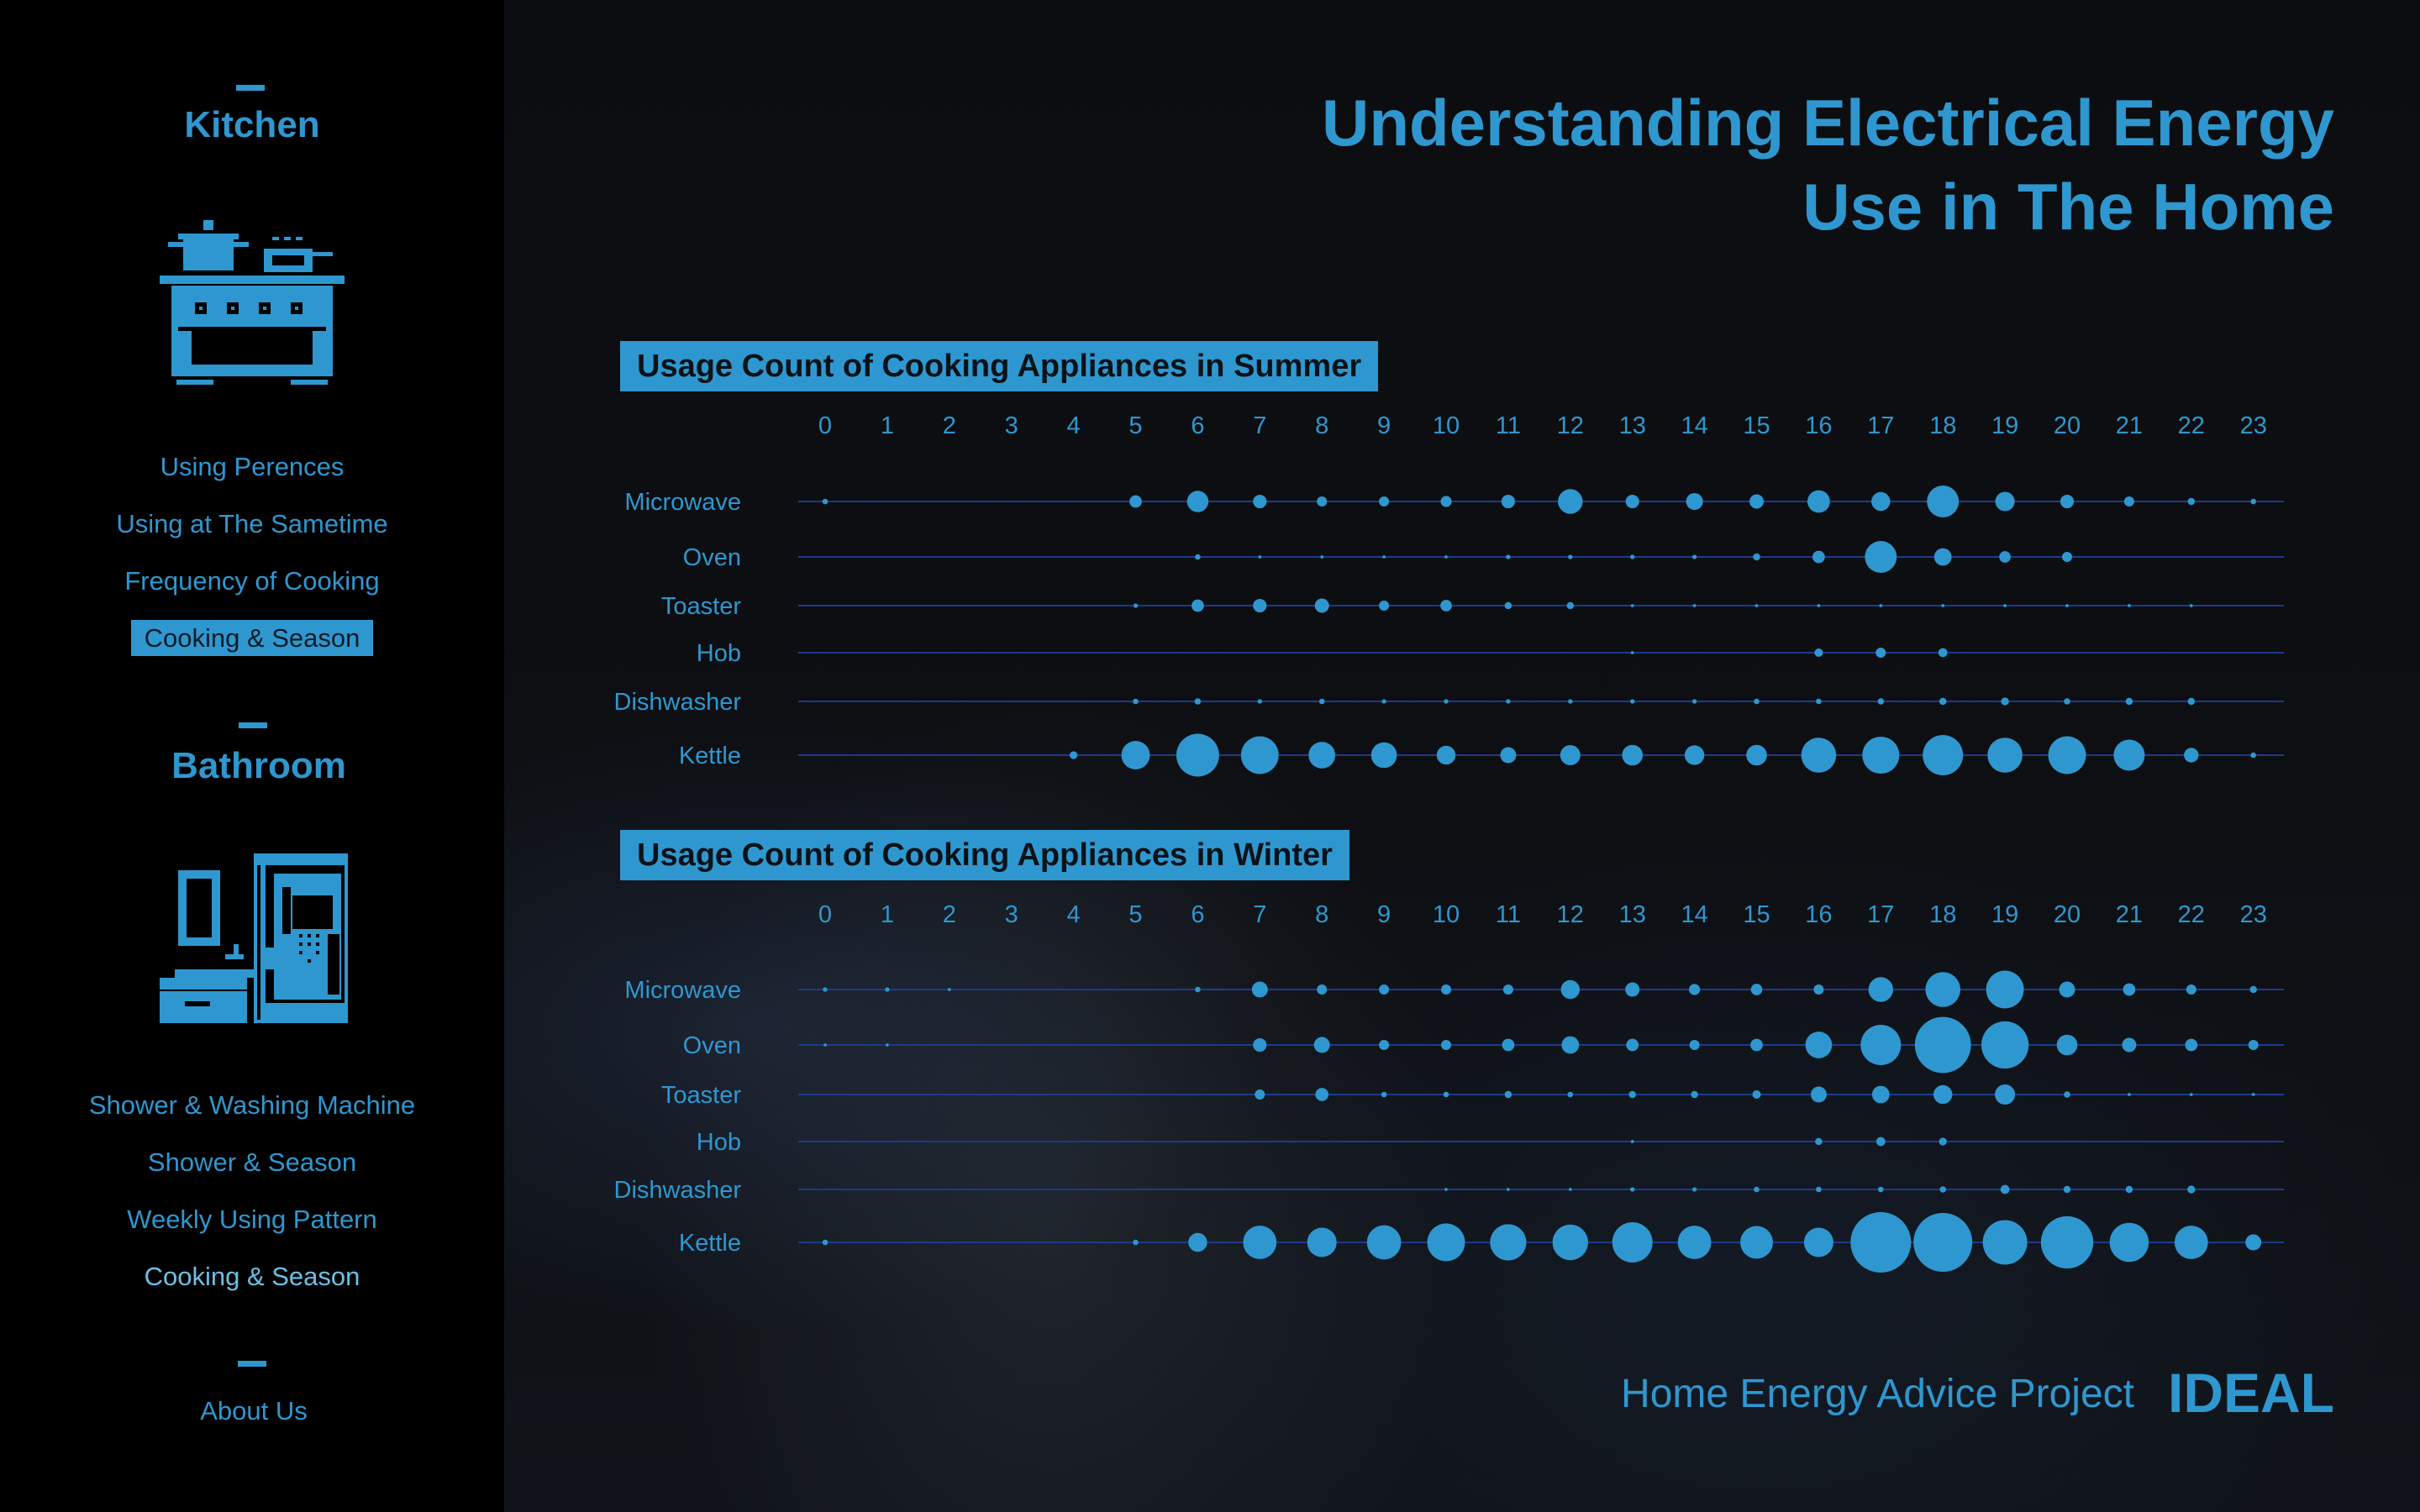 Image resolution: width=2420 pixels, height=1512 pixels. I want to click on hour-tick-label: 6, so click(1197, 425).